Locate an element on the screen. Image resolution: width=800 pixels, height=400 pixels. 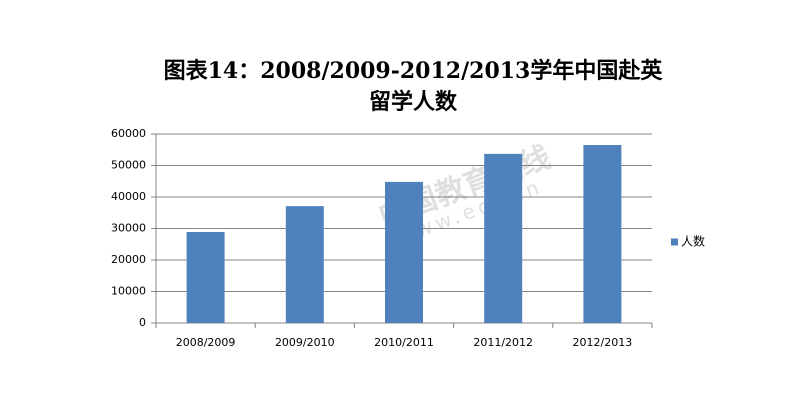
legend-swatch is located at coordinates (674, 242).